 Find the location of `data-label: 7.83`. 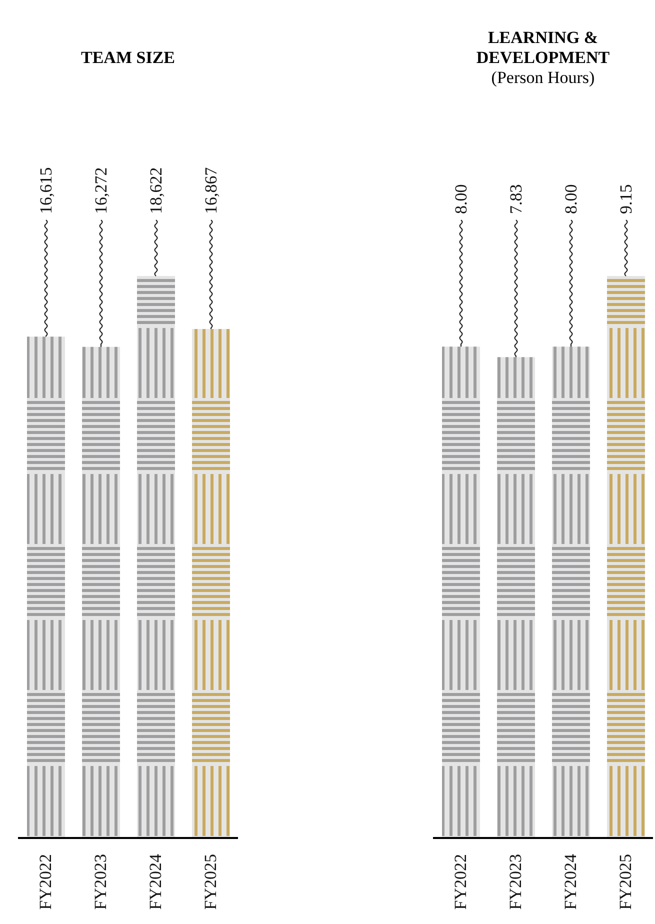

data-label: 7.83 is located at coordinates (516, 199).